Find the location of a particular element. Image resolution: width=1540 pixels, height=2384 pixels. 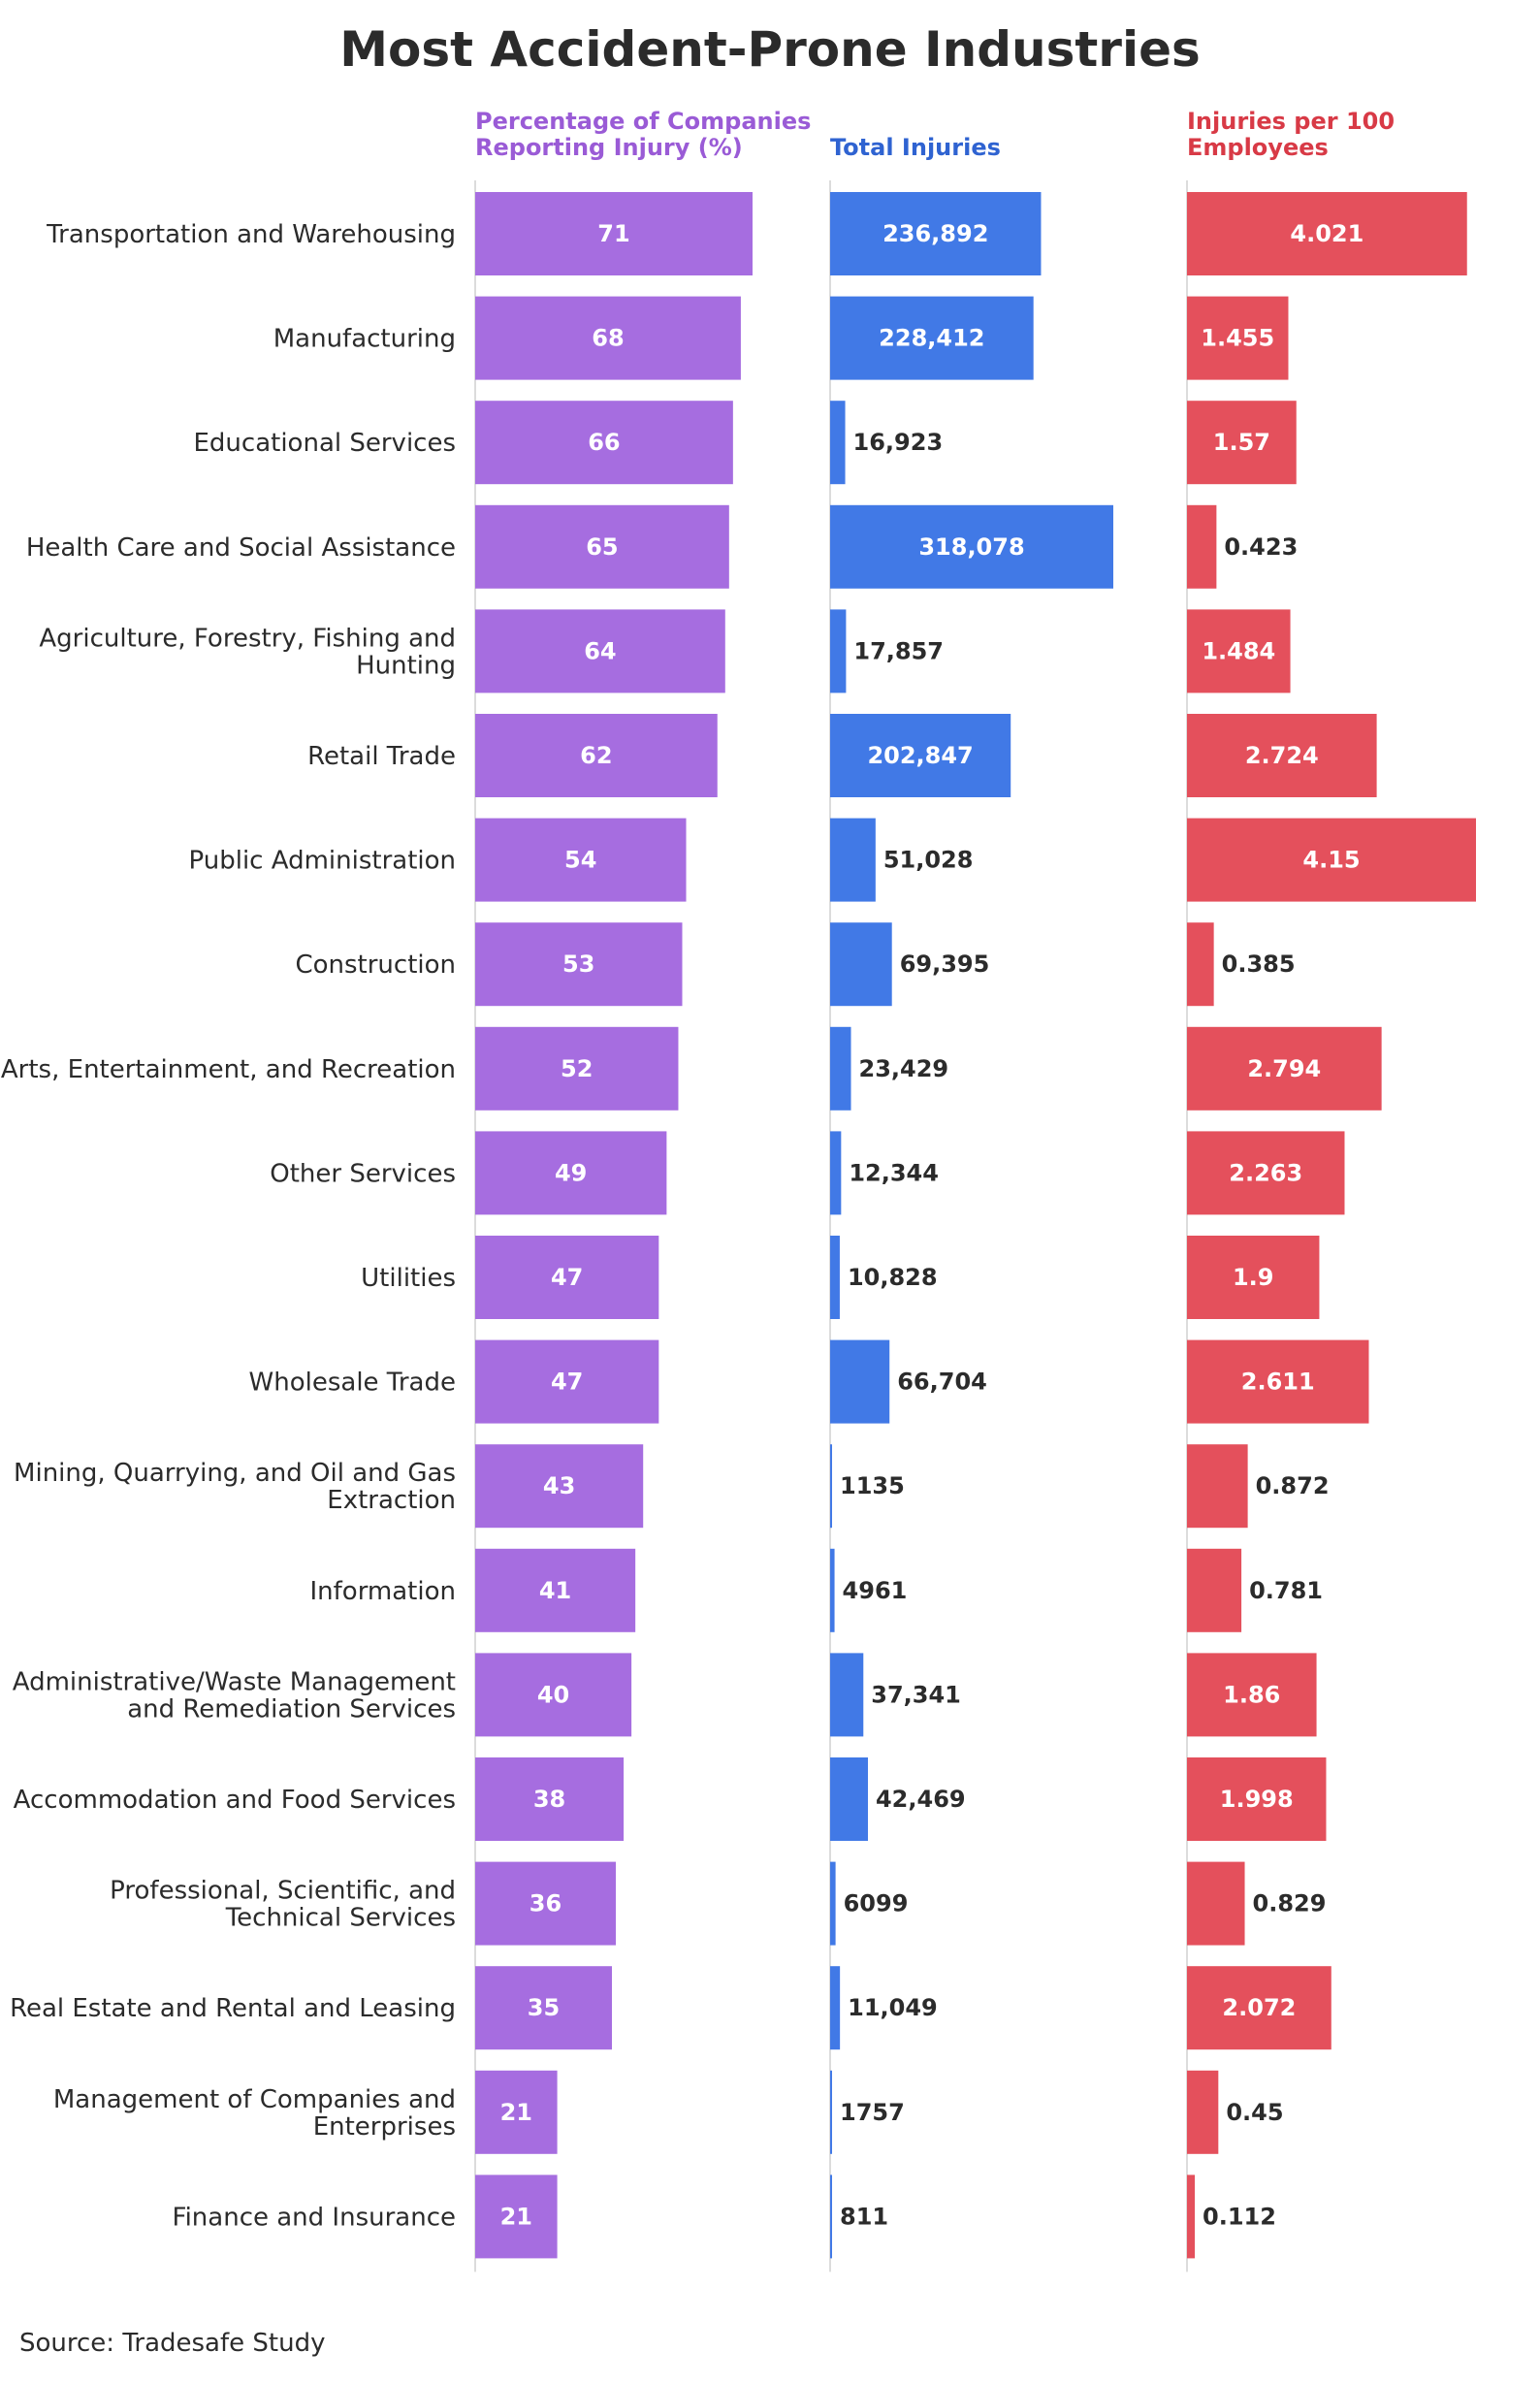

category-label: Transportation and Warehousing is located at coordinates (251, 234).